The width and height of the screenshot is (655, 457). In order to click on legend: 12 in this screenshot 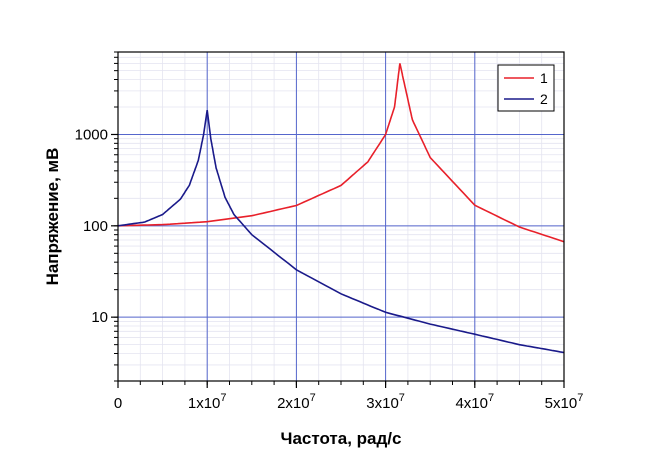, I will do `click(526, 88)`.